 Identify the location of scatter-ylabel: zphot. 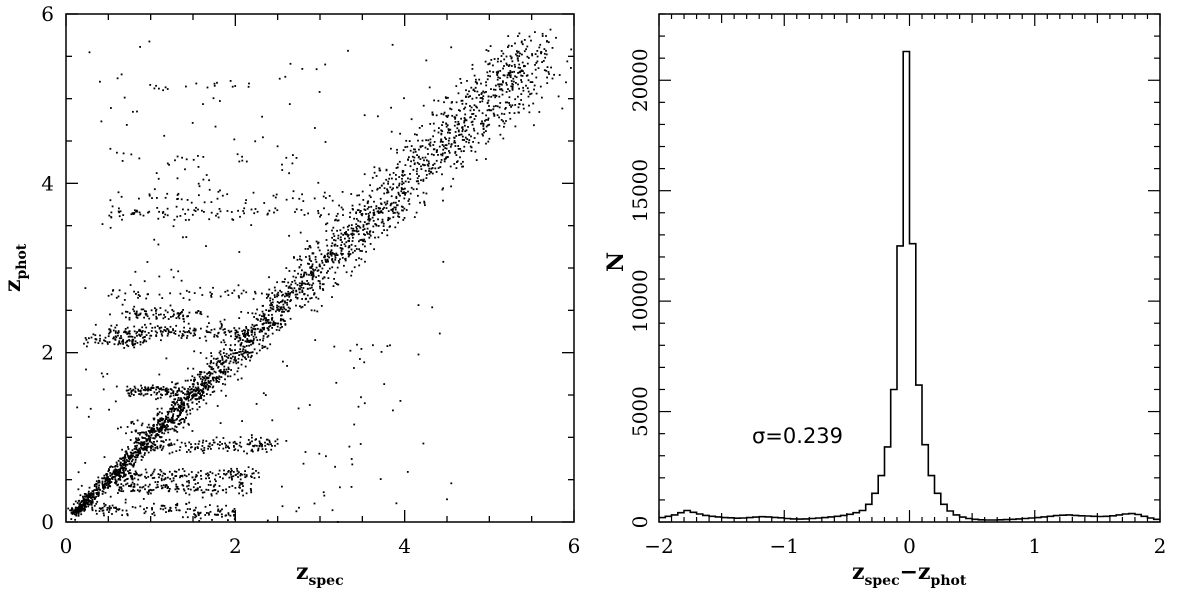
(15, 267).